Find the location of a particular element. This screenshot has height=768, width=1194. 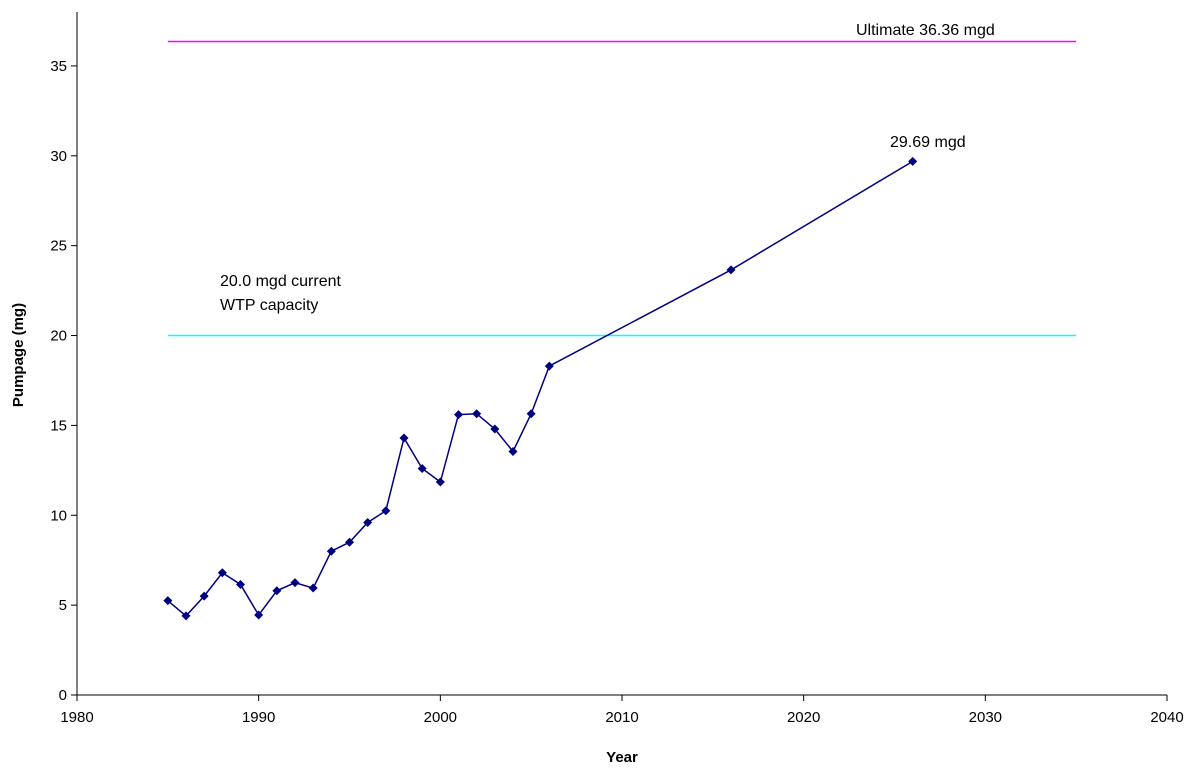

x-tick-label: 2040 is located at coordinates (1166, 717).